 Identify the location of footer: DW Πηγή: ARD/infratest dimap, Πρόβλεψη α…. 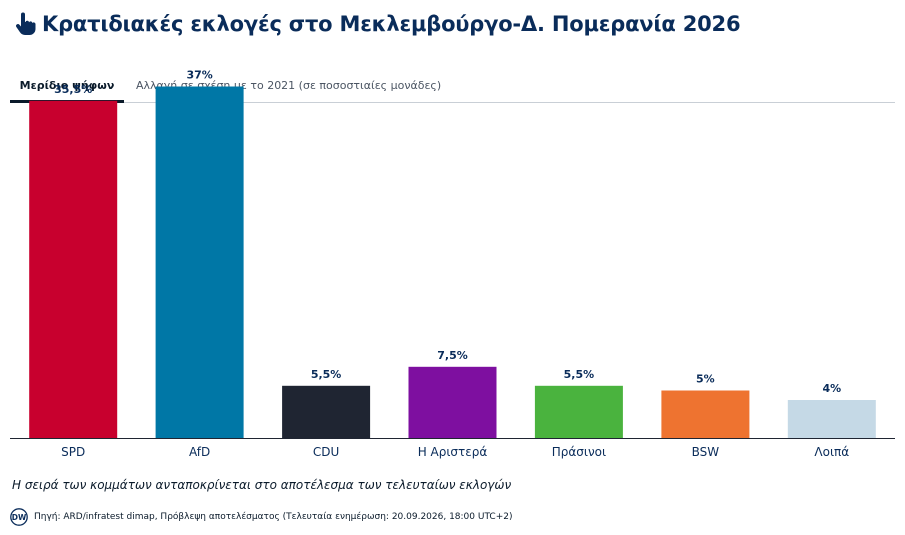
(261, 517).